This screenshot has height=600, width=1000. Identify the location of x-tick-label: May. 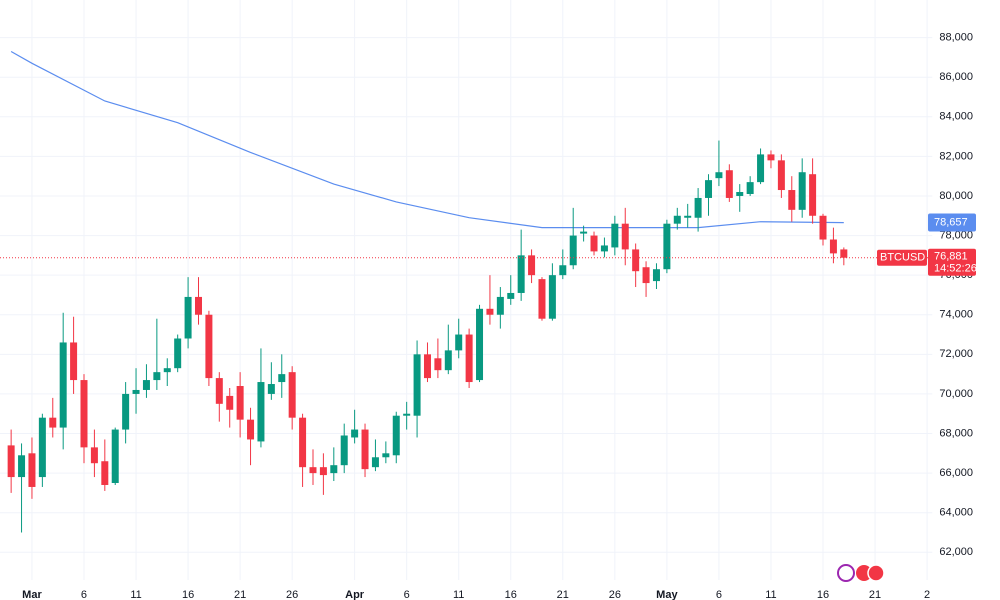
(667, 594).